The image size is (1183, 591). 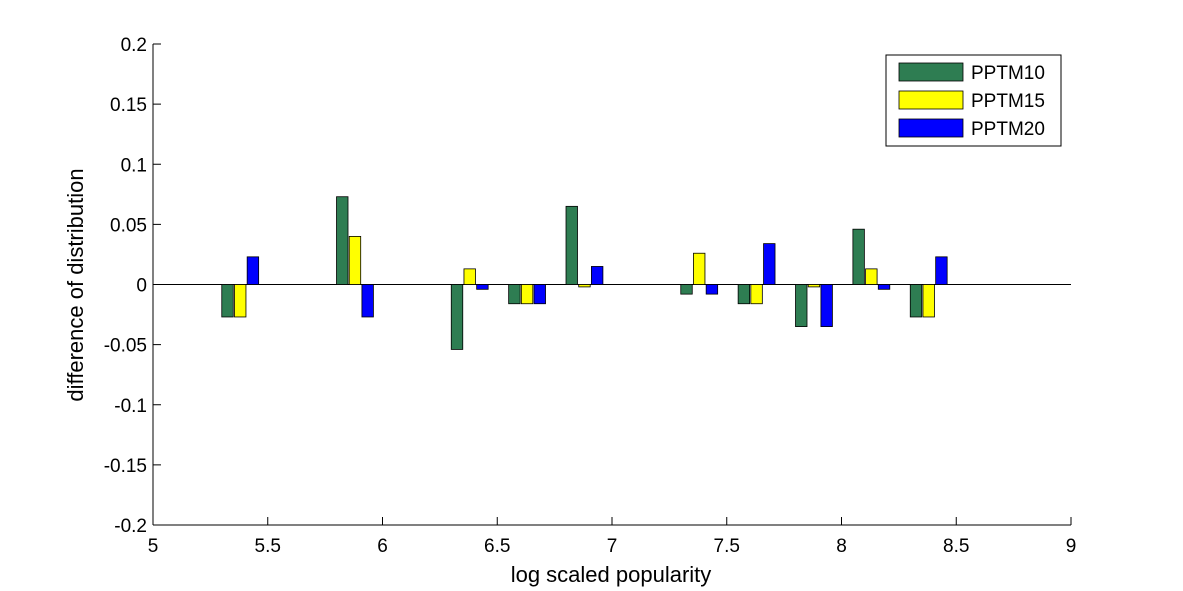 I want to click on x-tick-label: 6.5, so click(x=497, y=546).